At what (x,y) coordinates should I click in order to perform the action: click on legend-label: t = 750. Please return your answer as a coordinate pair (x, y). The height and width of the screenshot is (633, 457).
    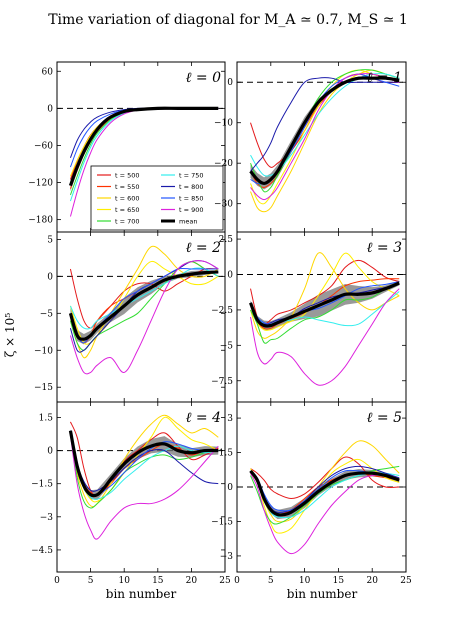
    Looking at the image, I should click on (191, 176).